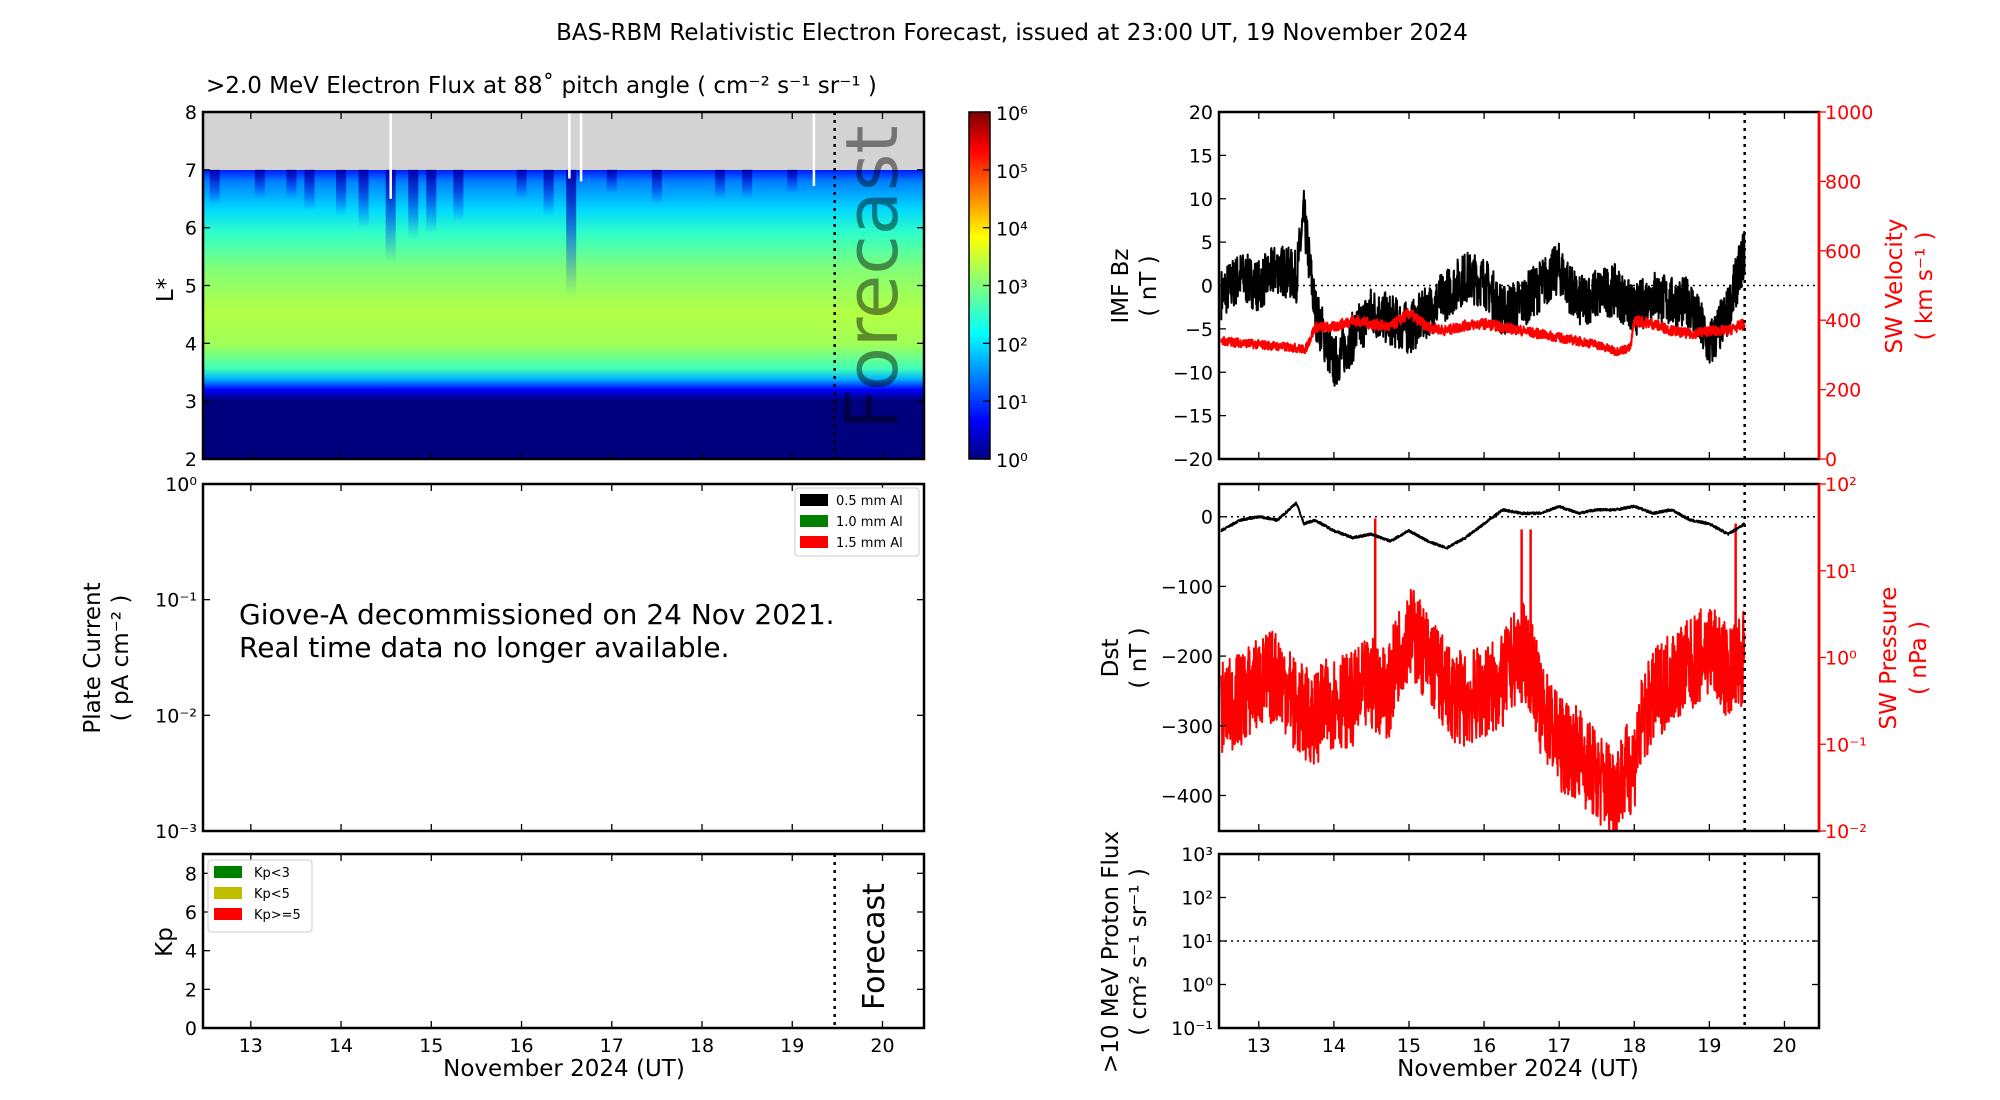 This screenshot has height=1100, width=2000. What do you see at coordinates (1483, 288) in the screenshot?
I see `imf-bz-line` at bounding box center [1483, 288].